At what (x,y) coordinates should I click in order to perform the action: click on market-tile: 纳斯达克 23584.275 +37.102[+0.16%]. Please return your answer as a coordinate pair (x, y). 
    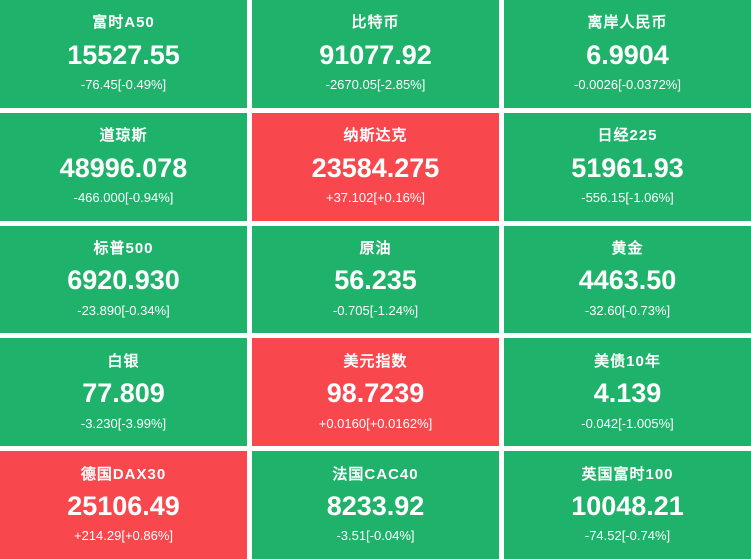
    Looking at the image, I should click on (375, 166).